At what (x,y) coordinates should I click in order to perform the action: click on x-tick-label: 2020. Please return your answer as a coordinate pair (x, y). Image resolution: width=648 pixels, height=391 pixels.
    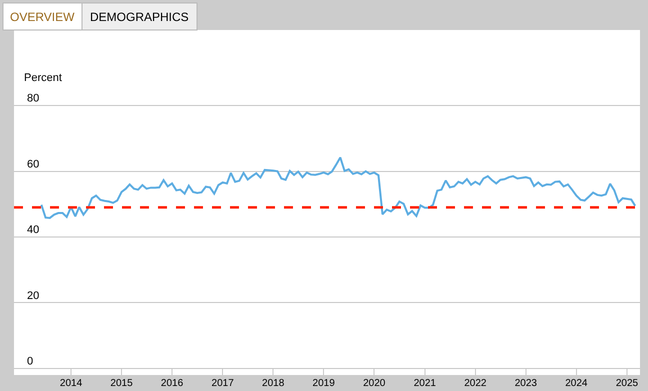
    Looking at the image, I should click on (374, 383).